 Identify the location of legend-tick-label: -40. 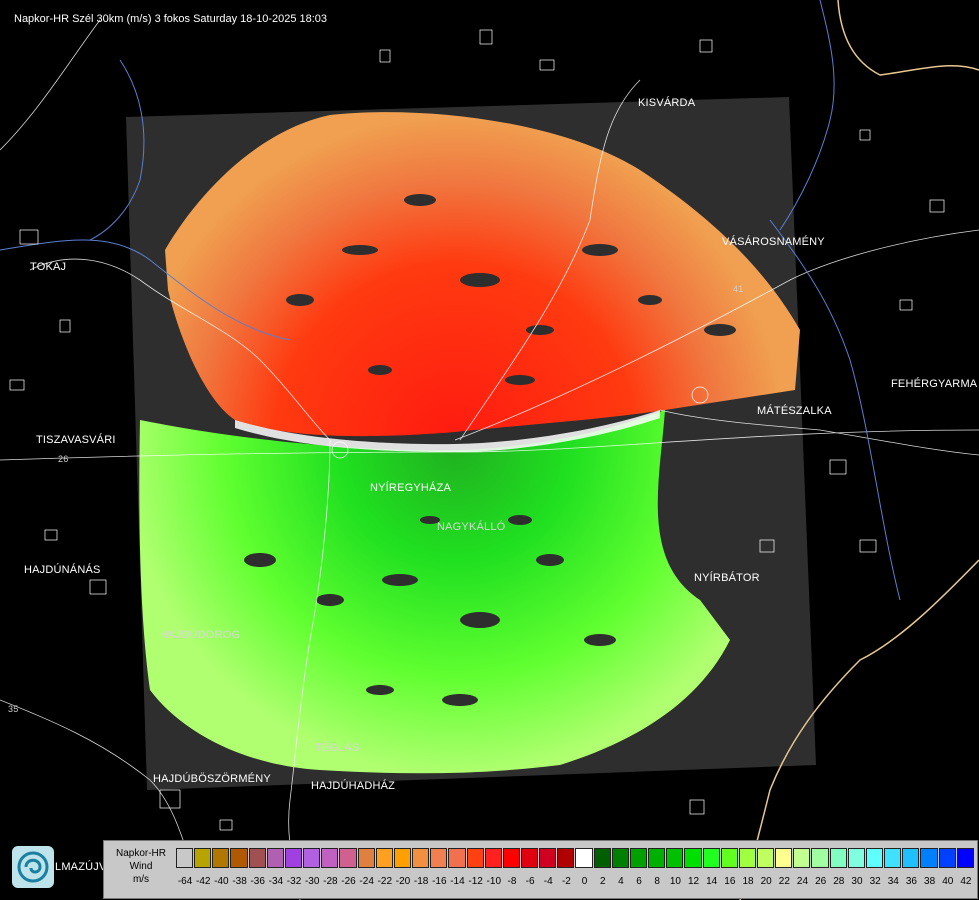
(221, 881).